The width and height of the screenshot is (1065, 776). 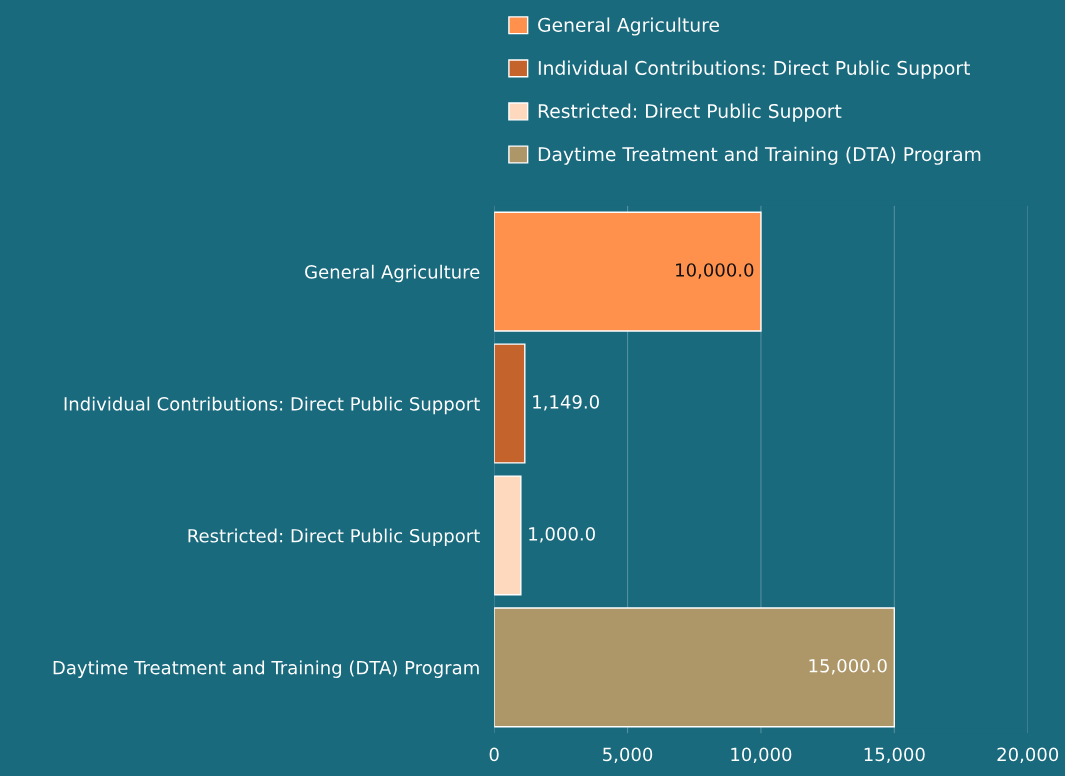 What do you see at coordinates (761, 755) in the screenshot?
I see `x-tick-label: 10,000` at bounding box center [761, 755].